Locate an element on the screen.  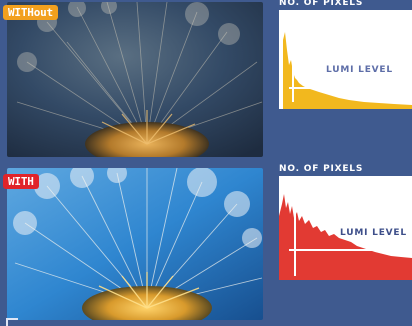
histogram-fill-bottom is located at coordinates (345, 237).